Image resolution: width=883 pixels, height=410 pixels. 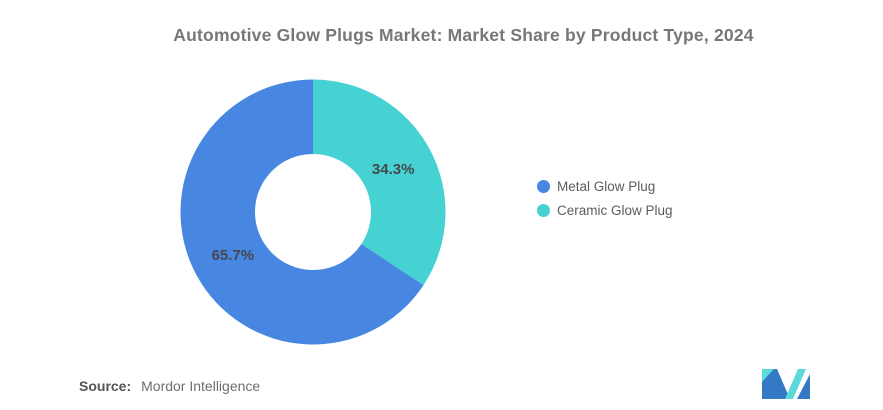 I want to click on legend-label-ceramic-glow-plug: Ceramic Glow Plug, so click(x=615, y=210).